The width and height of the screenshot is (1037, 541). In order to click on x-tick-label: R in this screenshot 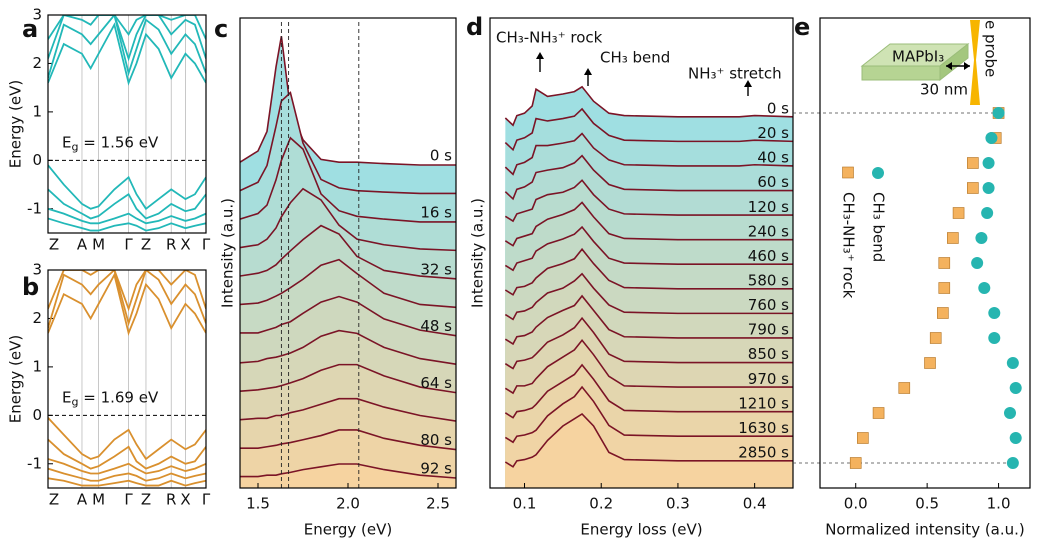, I will do `click(171, 500)`.